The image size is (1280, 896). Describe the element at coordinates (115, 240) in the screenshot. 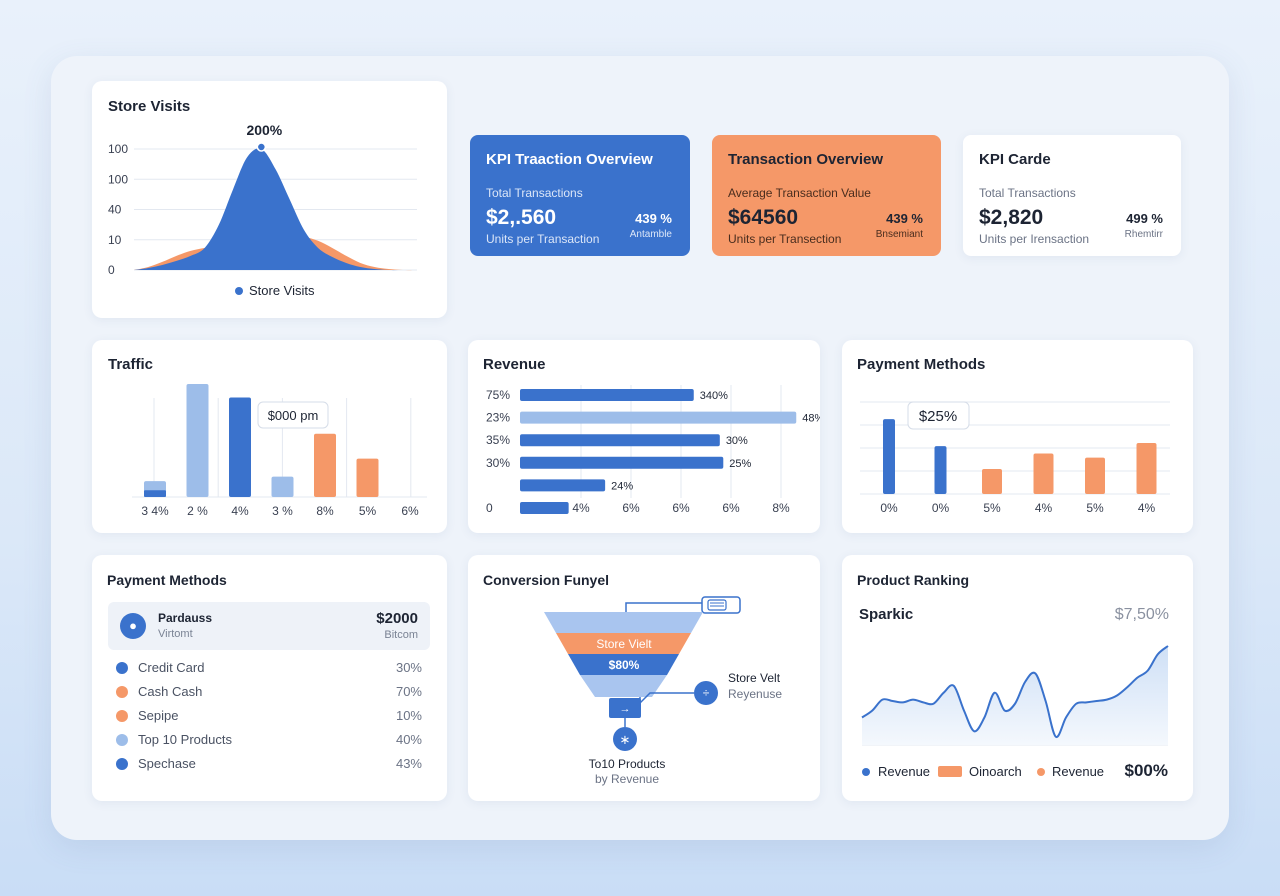

I see `y-tick-label: 10` at that location.